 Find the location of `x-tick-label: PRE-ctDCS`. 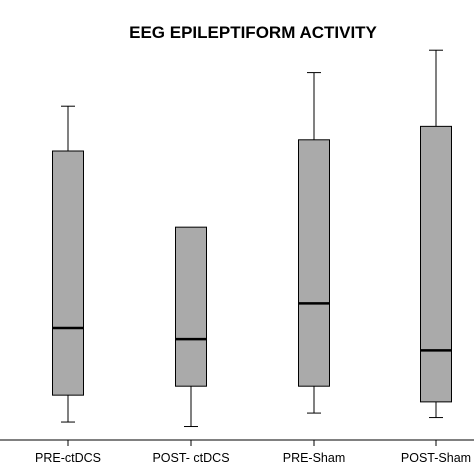

x-tick-label: PRE-ctDCS is located at coordinates (68, 458).